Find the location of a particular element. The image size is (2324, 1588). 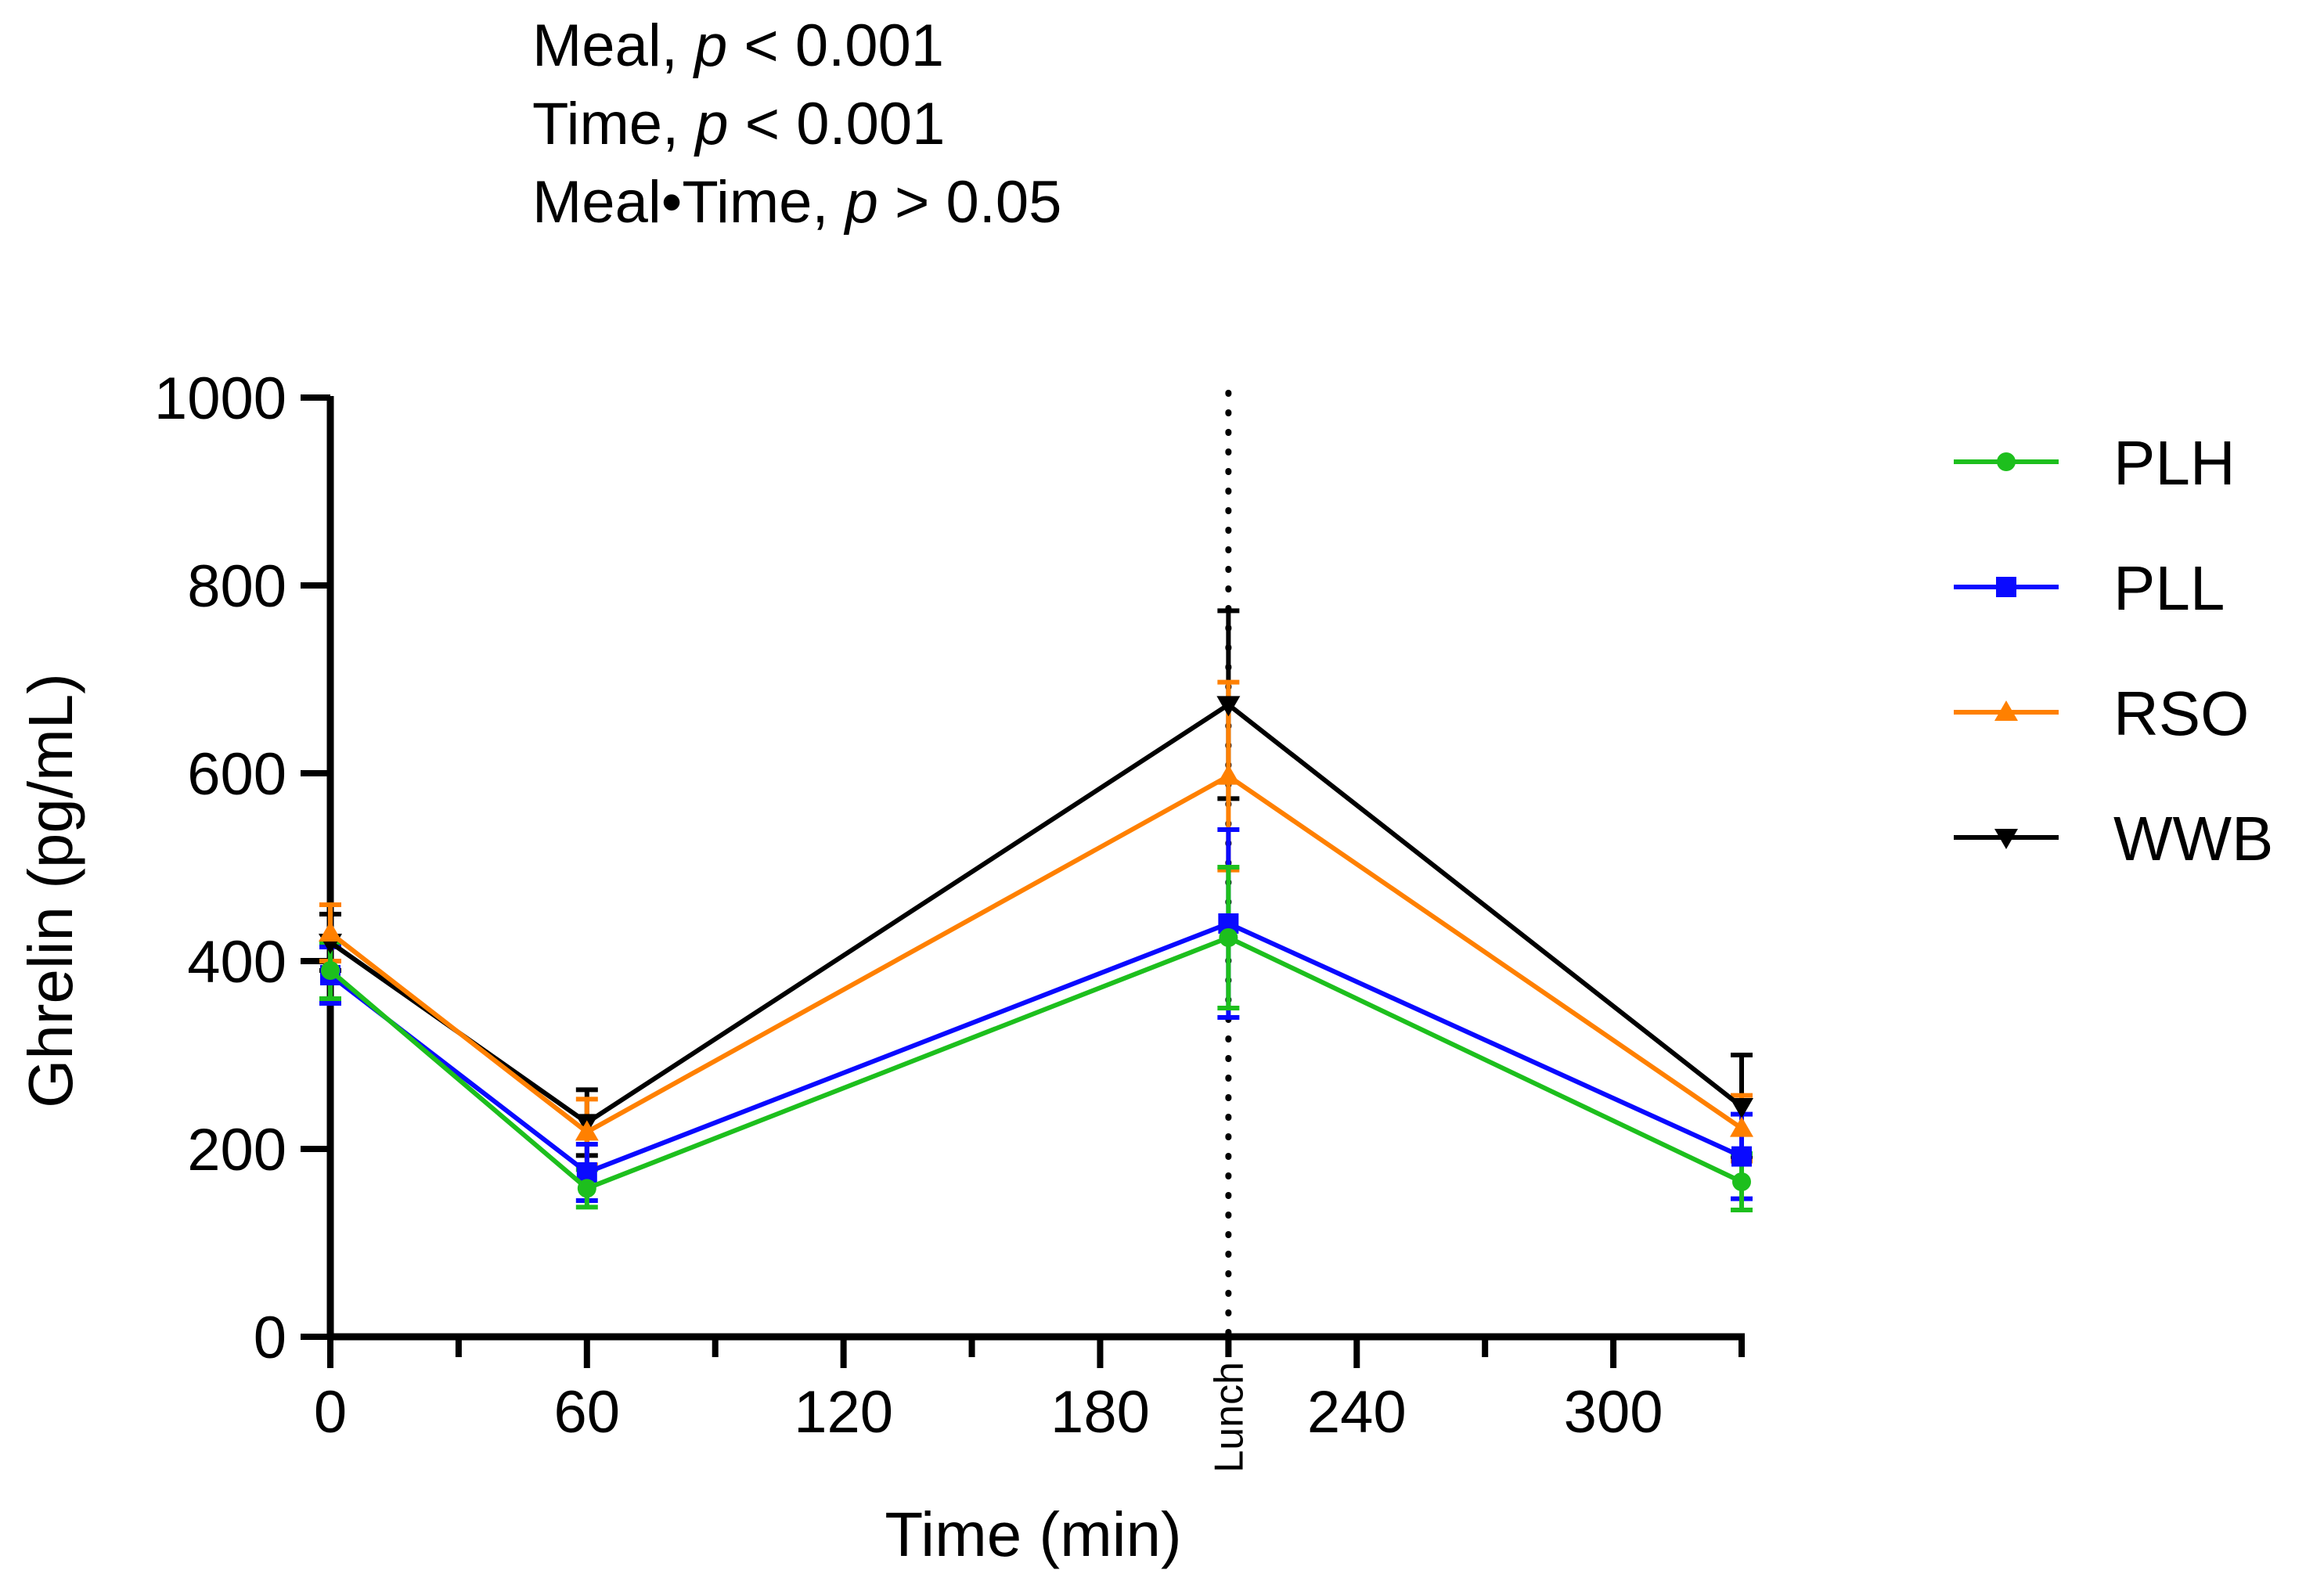

y-tick-label: 600 is located at coordinates (236, 774).